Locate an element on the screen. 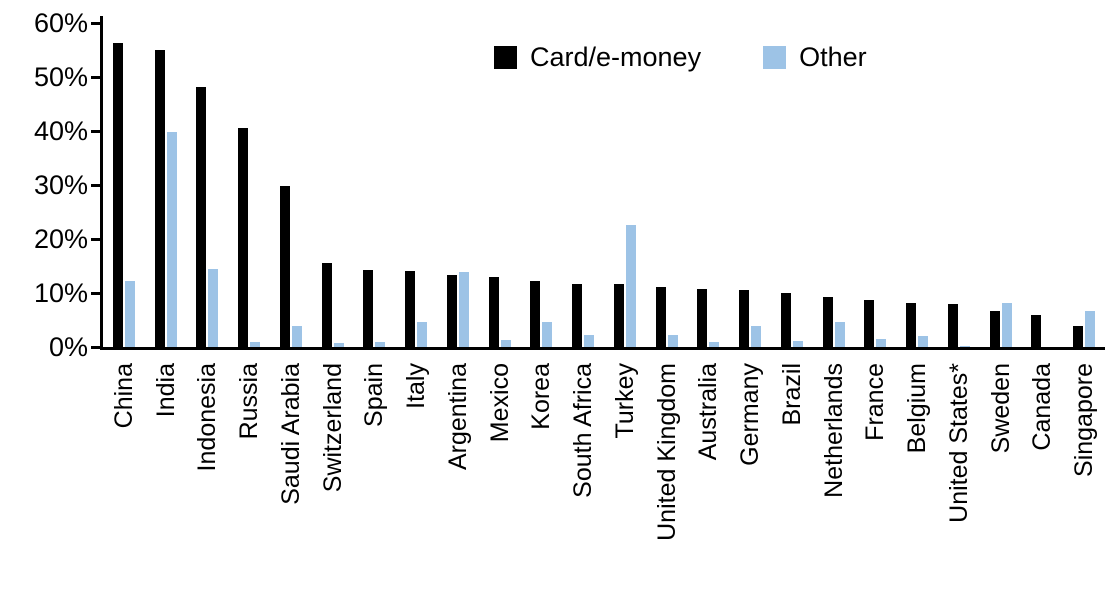 The width and height of the screenshot is (1112, 594). x-axis-label: Germany is located at coordinates (750, 414).